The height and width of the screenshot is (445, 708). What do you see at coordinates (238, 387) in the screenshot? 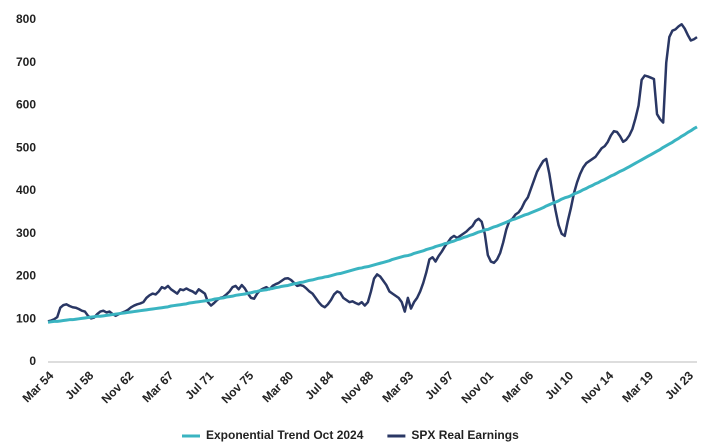
I see `x-tick-label: Nov 75` at bounding box center [238, 387].